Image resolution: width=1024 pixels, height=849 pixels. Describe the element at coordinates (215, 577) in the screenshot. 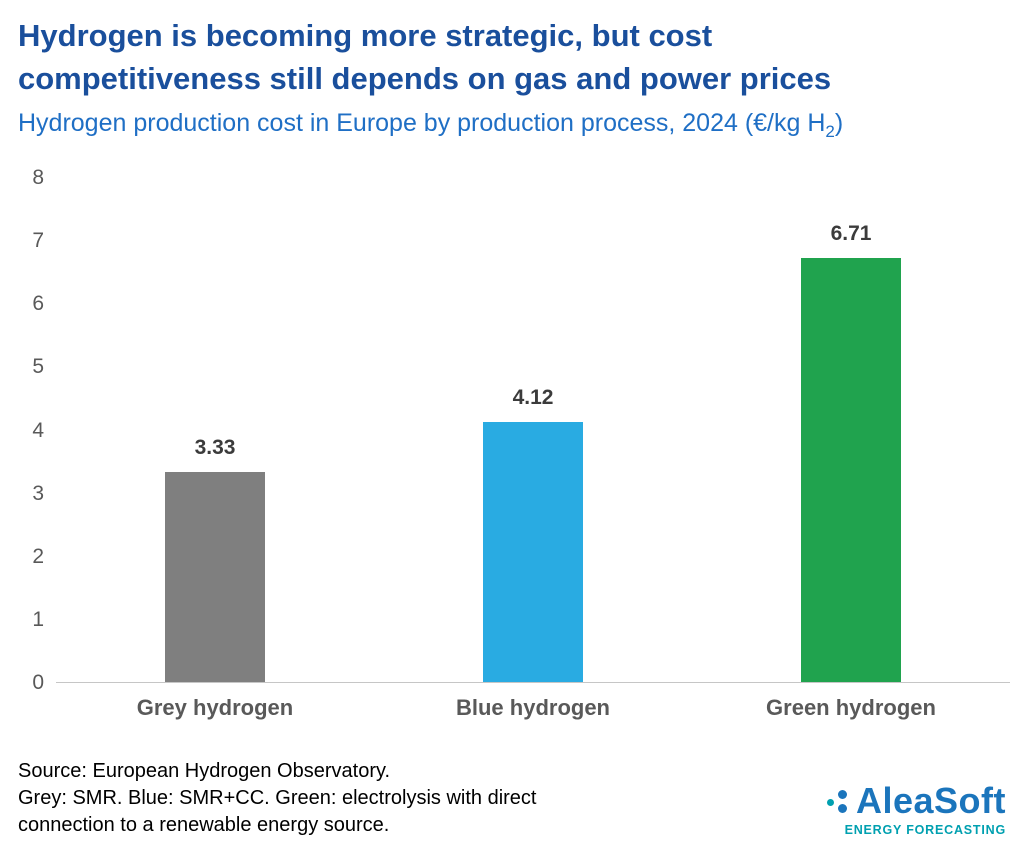

I see `bar-grey-hydrogen` at that location.